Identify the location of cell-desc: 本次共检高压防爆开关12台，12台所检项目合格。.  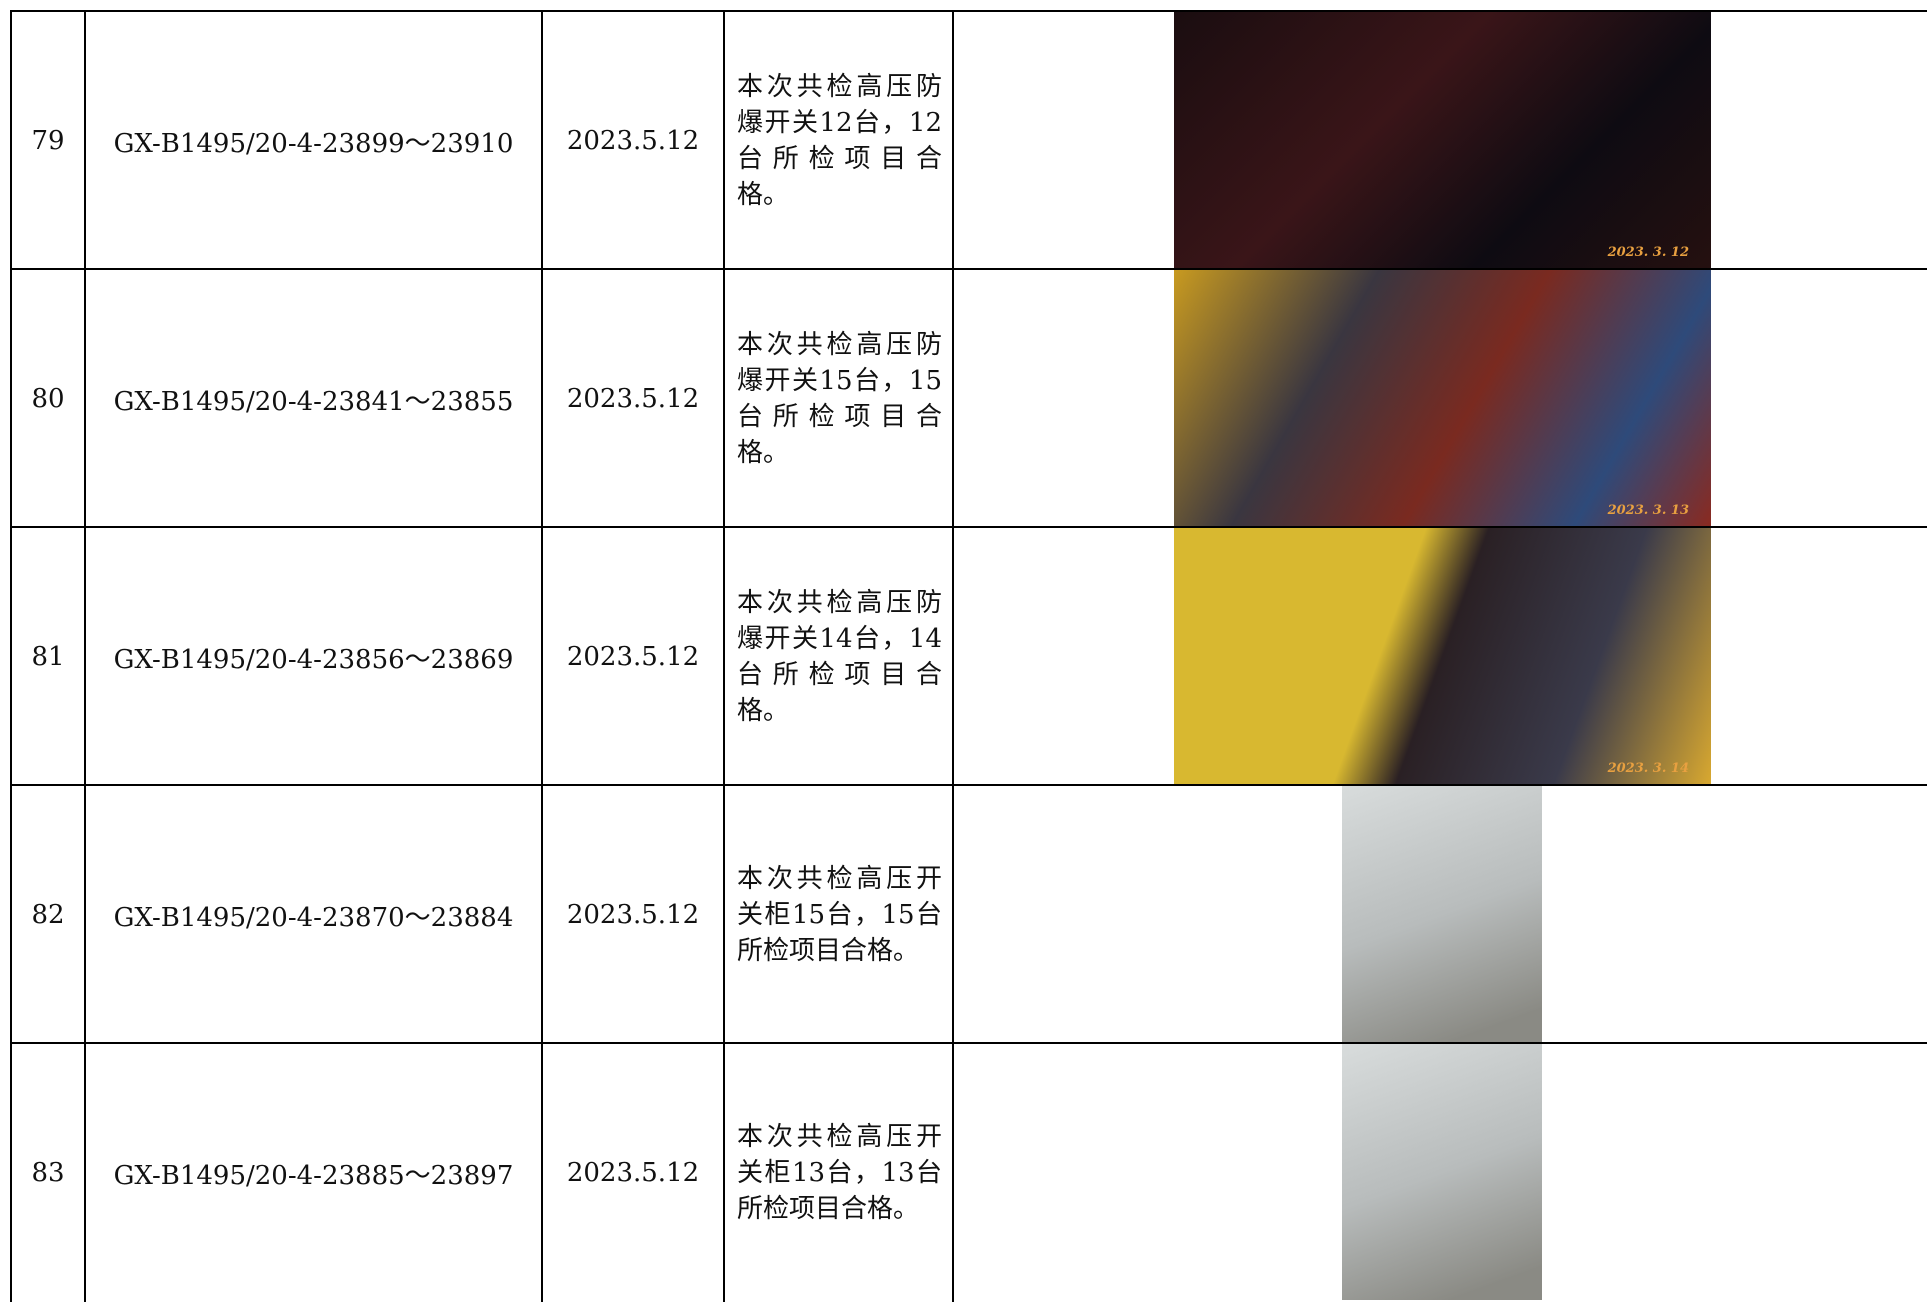
(837, 140).